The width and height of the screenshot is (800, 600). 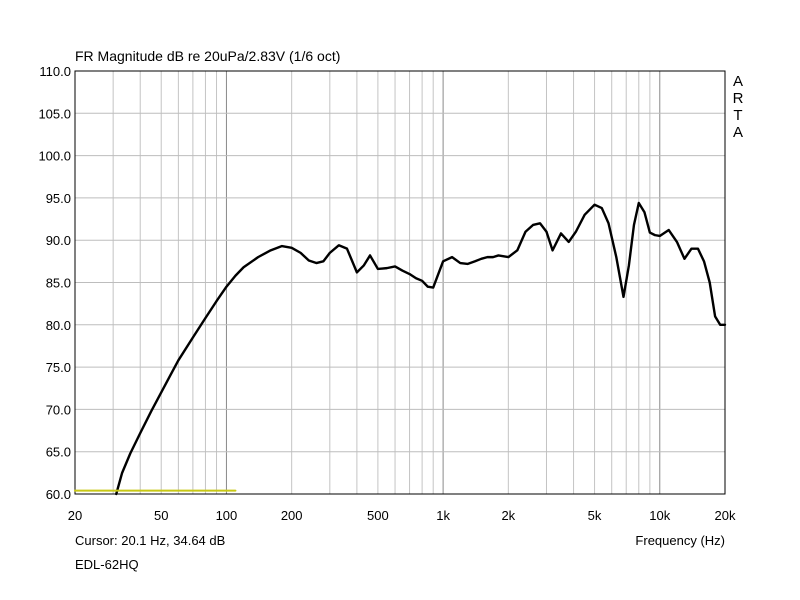 I want to click on x-axis-title: Frequency (Hz), so click(x=680, y=540).